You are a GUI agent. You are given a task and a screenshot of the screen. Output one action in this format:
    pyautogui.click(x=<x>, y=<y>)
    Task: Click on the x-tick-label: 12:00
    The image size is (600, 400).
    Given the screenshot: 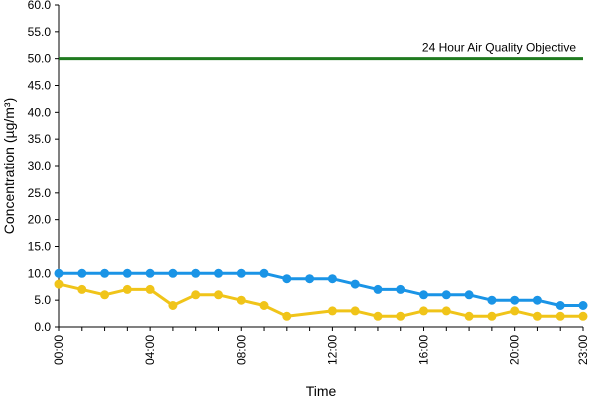 What is the action you would take?
    pyautogui.click(x=332, y=350)
    